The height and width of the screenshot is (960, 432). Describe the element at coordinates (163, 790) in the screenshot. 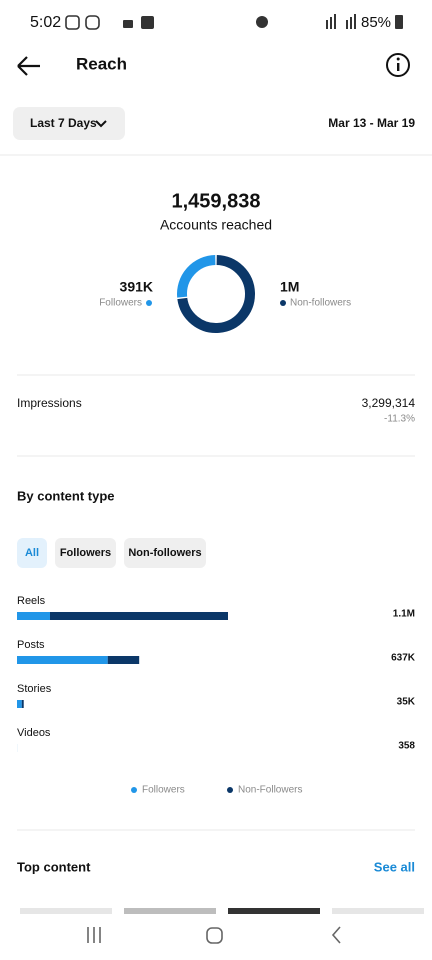

I see `legend-label: Followers` at that location.